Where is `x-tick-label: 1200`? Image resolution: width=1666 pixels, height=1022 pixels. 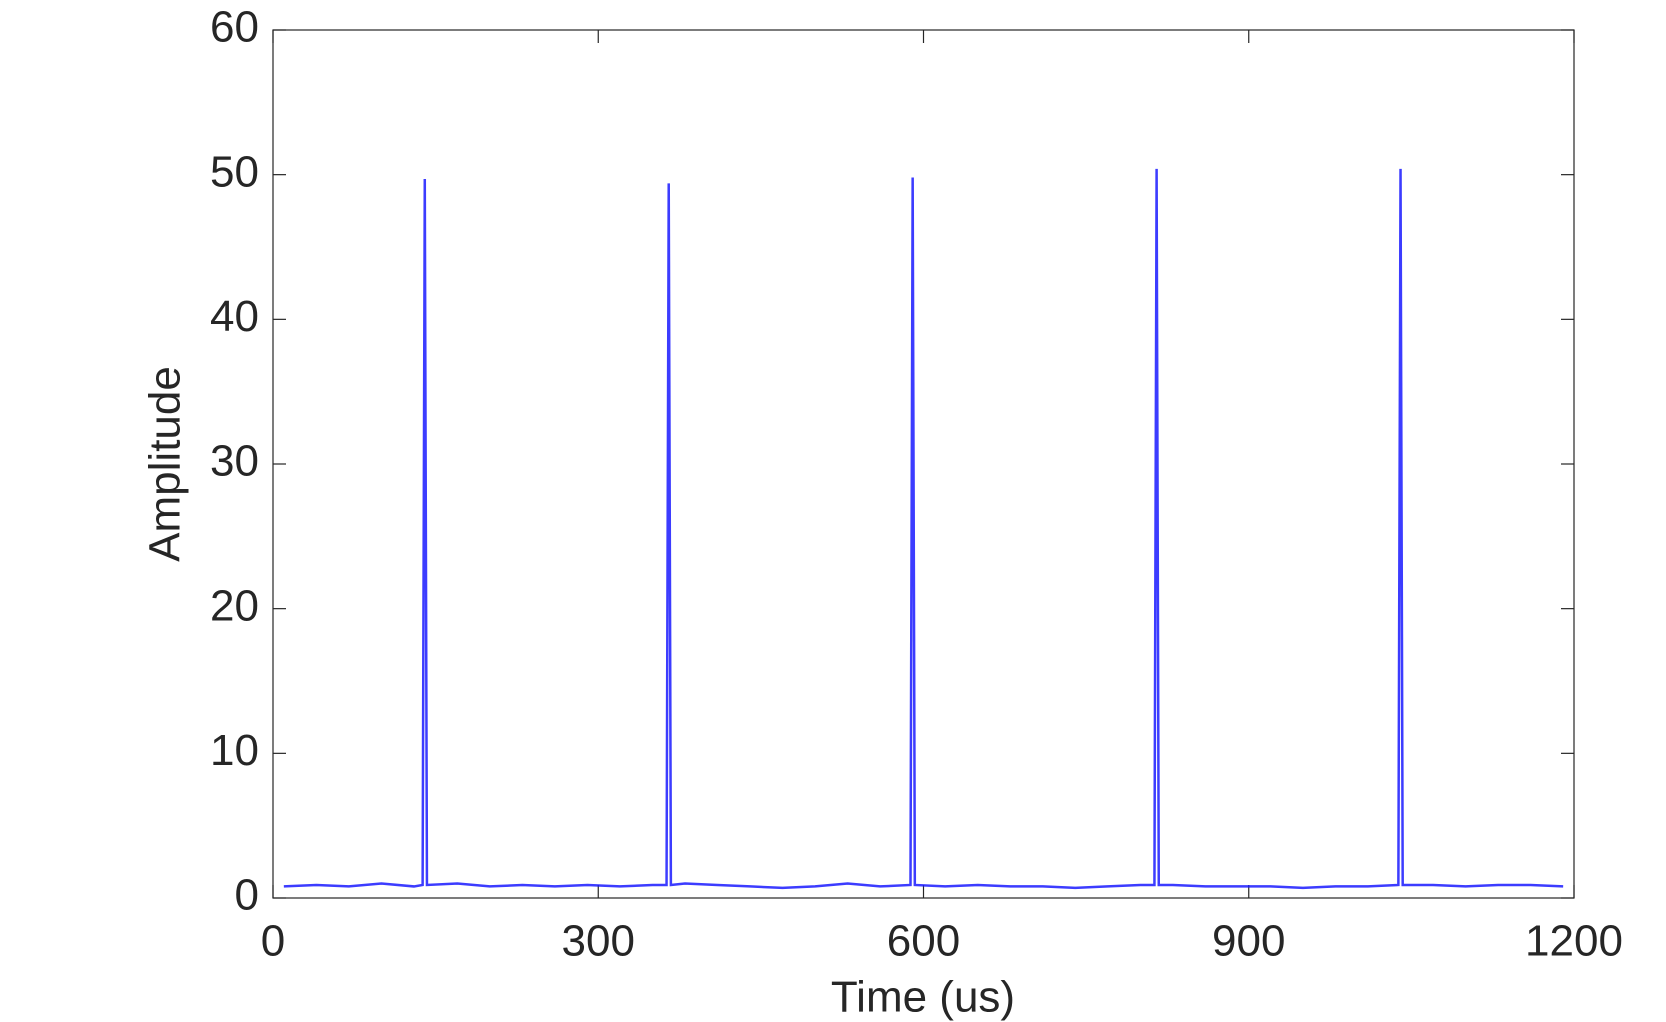
x-tick-label: 1200 is located at coordinates (1574, 941).